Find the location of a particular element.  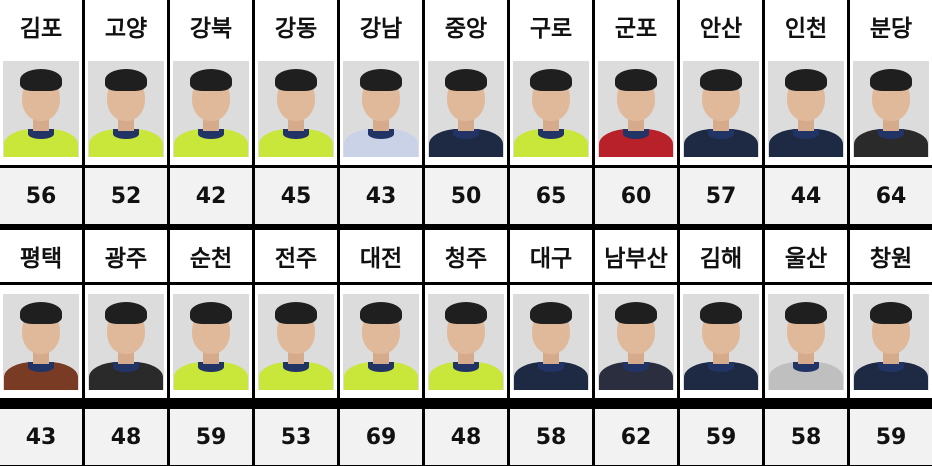

region-name: 창원 is located at coordinates (891, 256).